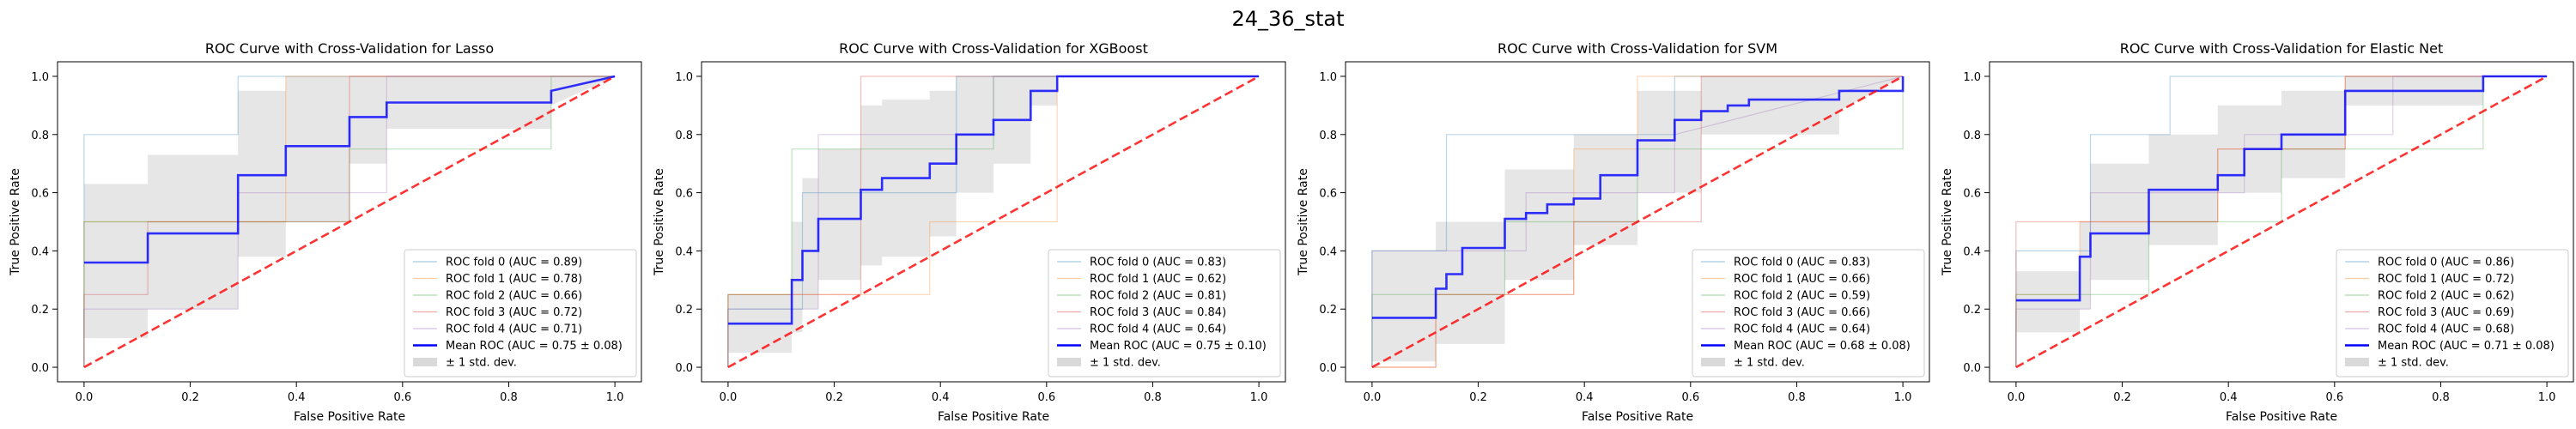  Describe the element at coordinates (1158, 279) in the screenshot. I see `legend-label: ROC fold 1 (AUC = 0.62)` at that location.